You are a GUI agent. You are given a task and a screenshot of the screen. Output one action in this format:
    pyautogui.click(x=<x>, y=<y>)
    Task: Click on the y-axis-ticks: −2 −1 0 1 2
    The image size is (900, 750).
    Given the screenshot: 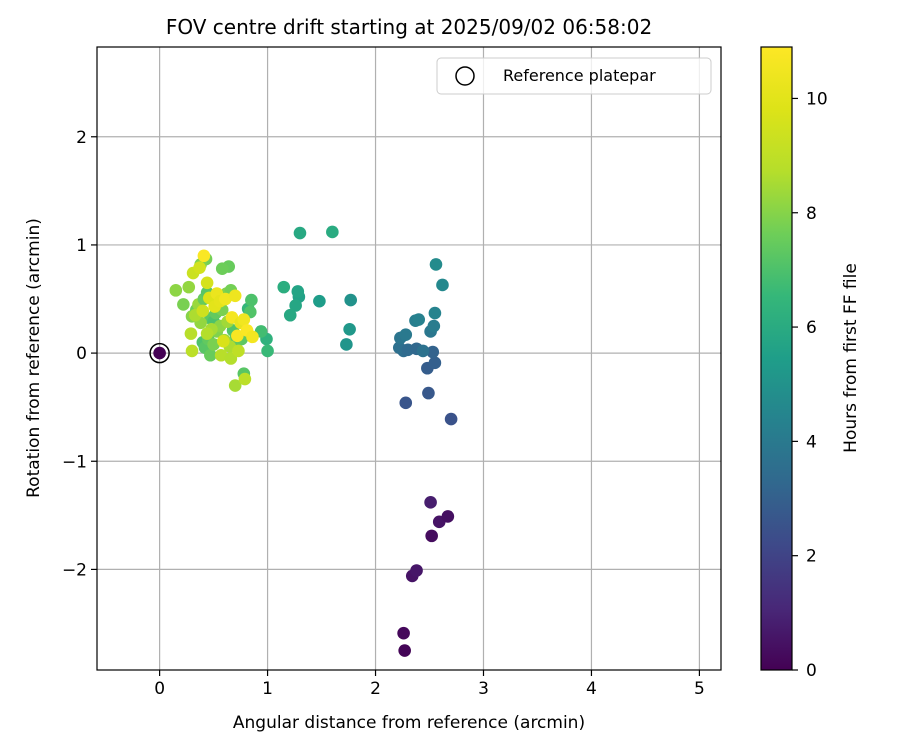 What is the action you would take?
    pyautogui.click(x=79, y=354)
    